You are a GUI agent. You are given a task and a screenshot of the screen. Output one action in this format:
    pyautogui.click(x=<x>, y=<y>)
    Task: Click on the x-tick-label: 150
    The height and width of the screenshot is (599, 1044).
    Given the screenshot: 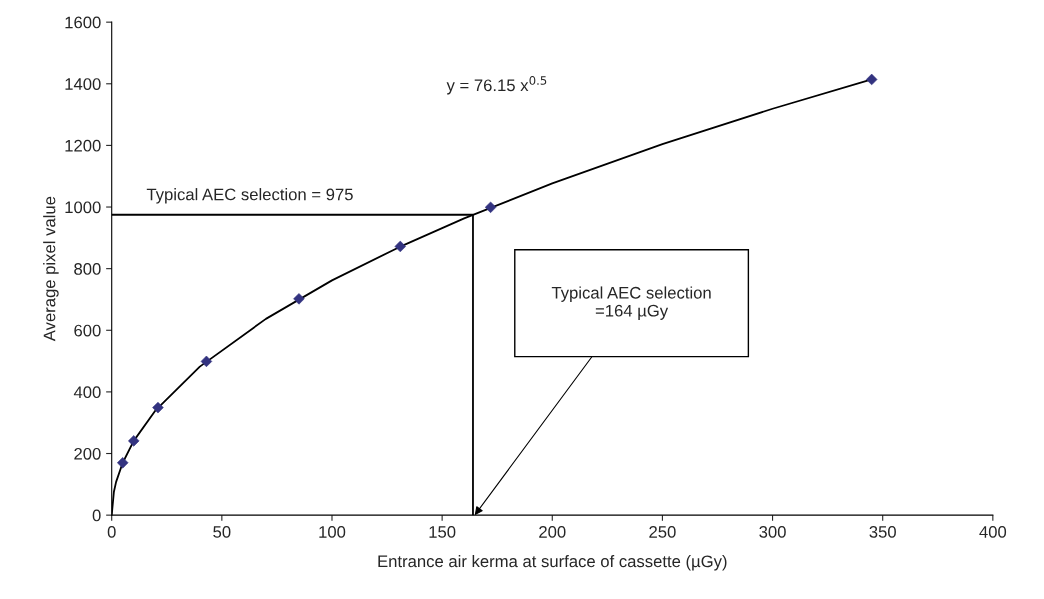 What is the action you would take?
    pyautogui.click(x=442, y=532)
    